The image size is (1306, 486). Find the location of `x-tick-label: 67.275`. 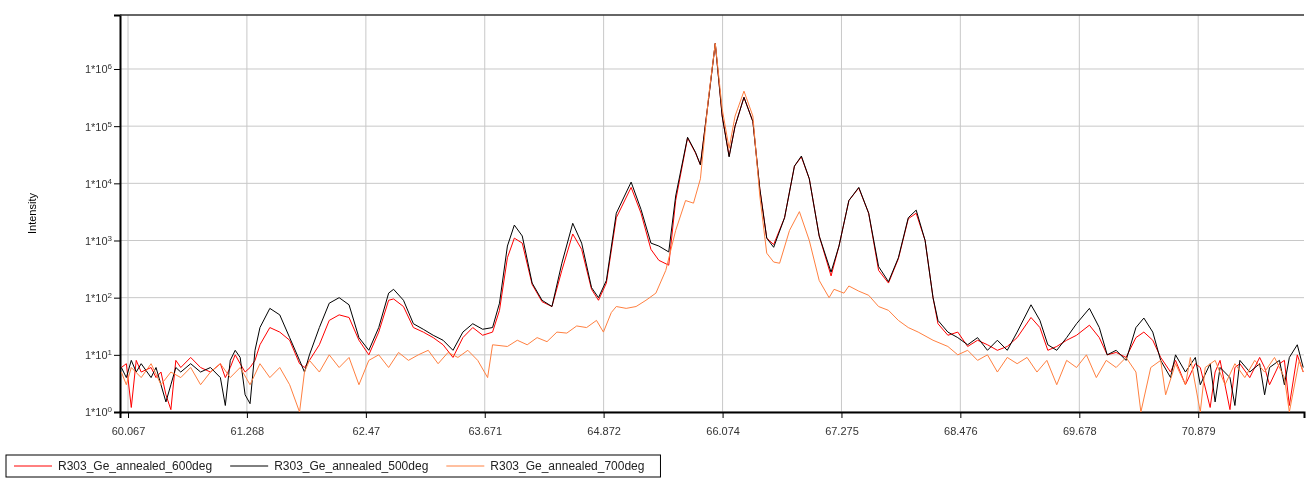

x-tick-label: 67.275 is located at coordinates (842, 431).